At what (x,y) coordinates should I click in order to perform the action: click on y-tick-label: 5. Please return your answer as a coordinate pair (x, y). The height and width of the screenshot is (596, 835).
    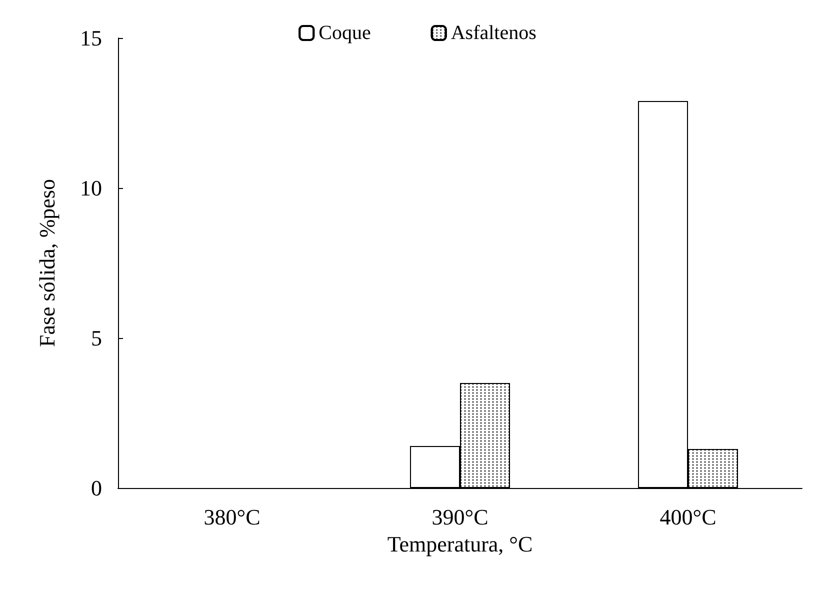
    Looking at the image, I should click on (96, 338).